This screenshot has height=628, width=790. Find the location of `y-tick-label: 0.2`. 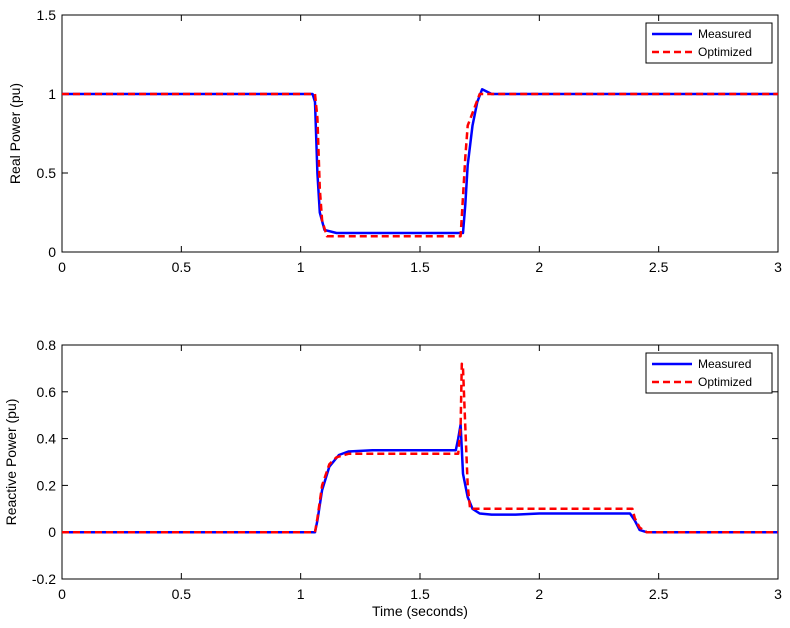

y-tick-label: 0.2 is located at coordinates (47, 485).